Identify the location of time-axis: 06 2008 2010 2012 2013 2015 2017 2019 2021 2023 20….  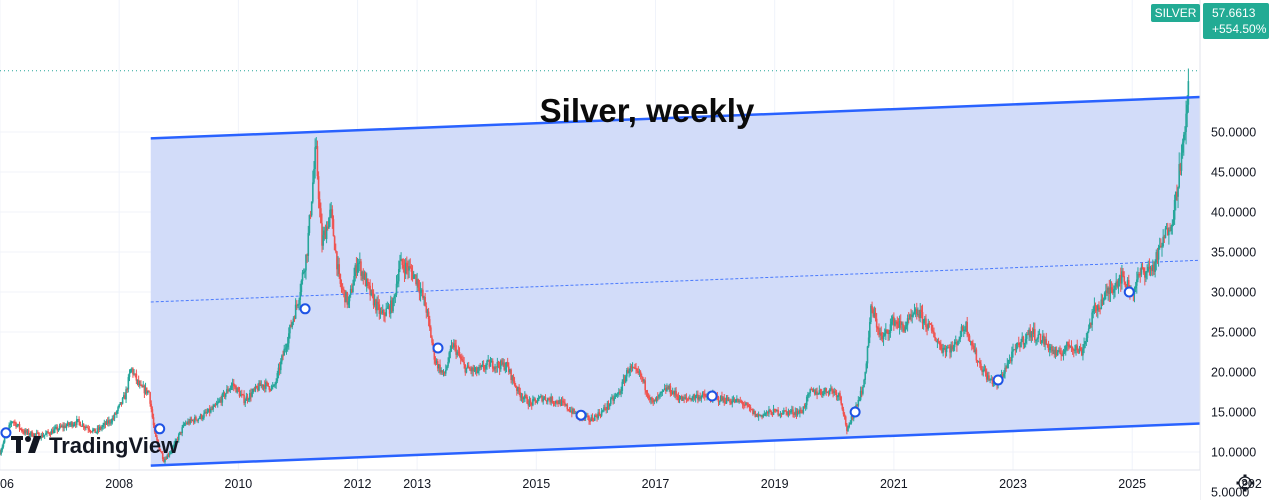
(631, 484).